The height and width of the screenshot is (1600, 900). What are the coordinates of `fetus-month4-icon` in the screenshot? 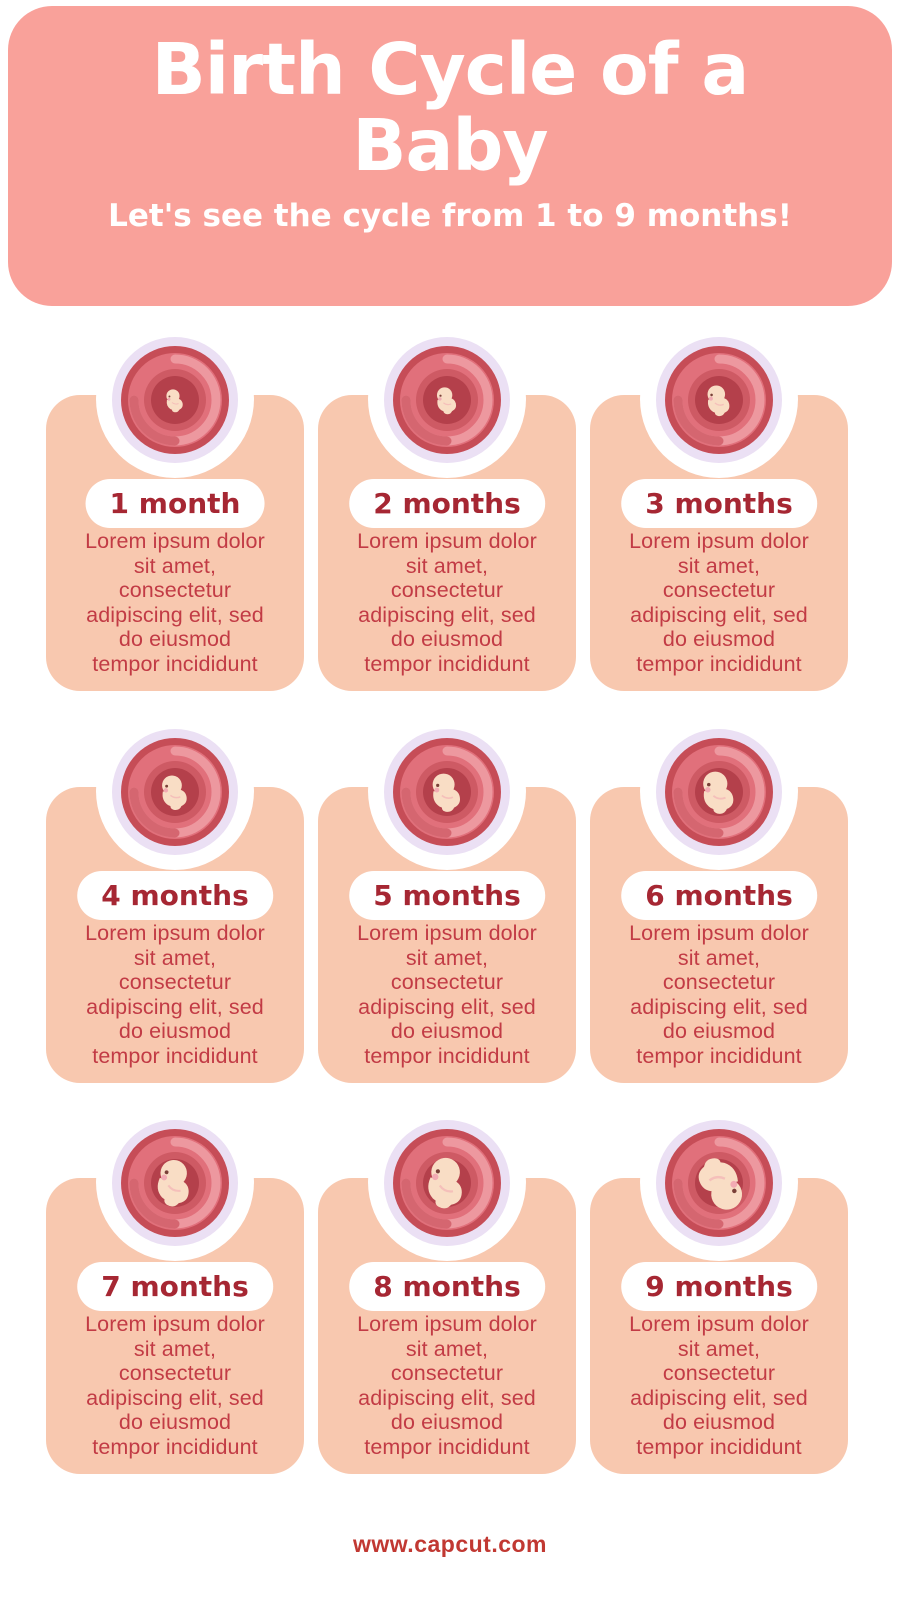 It's located at (175, 792).